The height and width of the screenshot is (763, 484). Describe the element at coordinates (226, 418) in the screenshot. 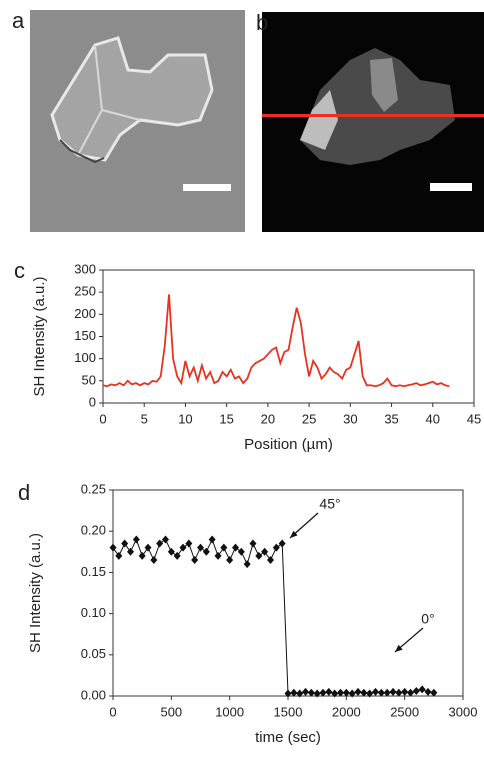

I see `x-tick-label: 15` at that location.